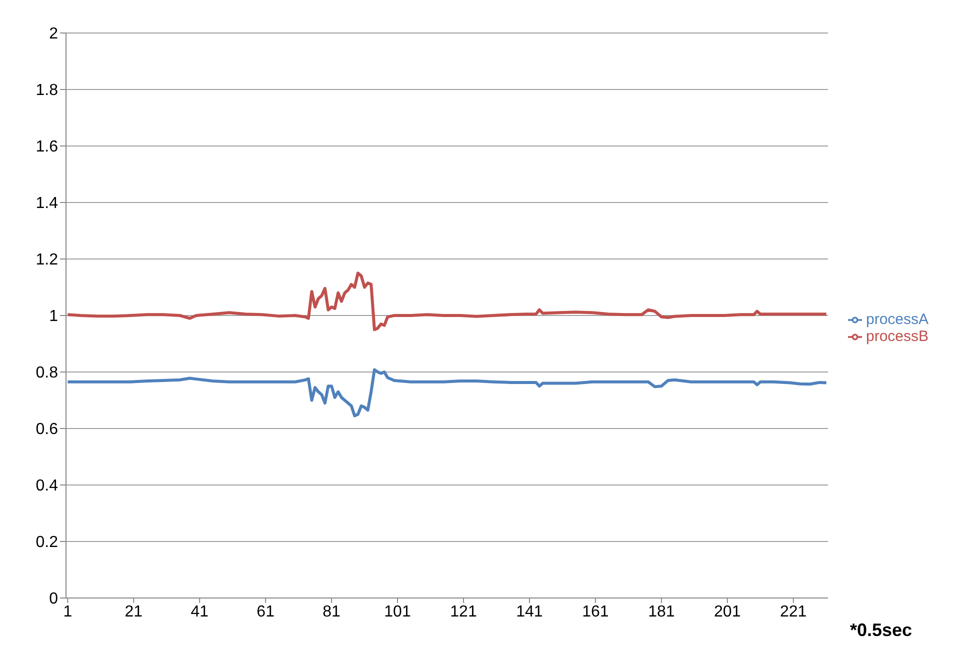 Image resolution: width=975 pixels, height=651 pixels. What do you see at coordinates (199, 611) in the screenshot?
I see `x-tick-label: 41` at bounding box center [199, 611].